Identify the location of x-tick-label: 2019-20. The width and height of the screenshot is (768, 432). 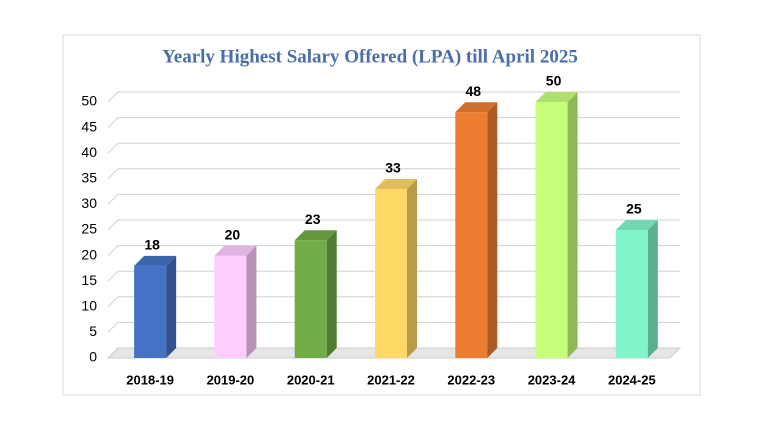
(231, 379).